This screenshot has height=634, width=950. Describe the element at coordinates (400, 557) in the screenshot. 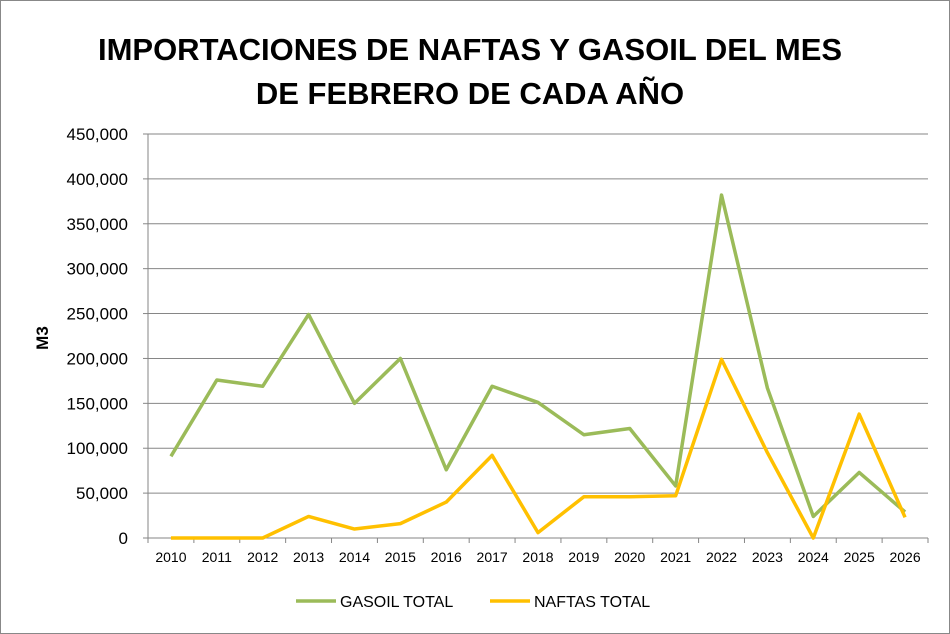

I see `x-tick-label: 2015` at that location.